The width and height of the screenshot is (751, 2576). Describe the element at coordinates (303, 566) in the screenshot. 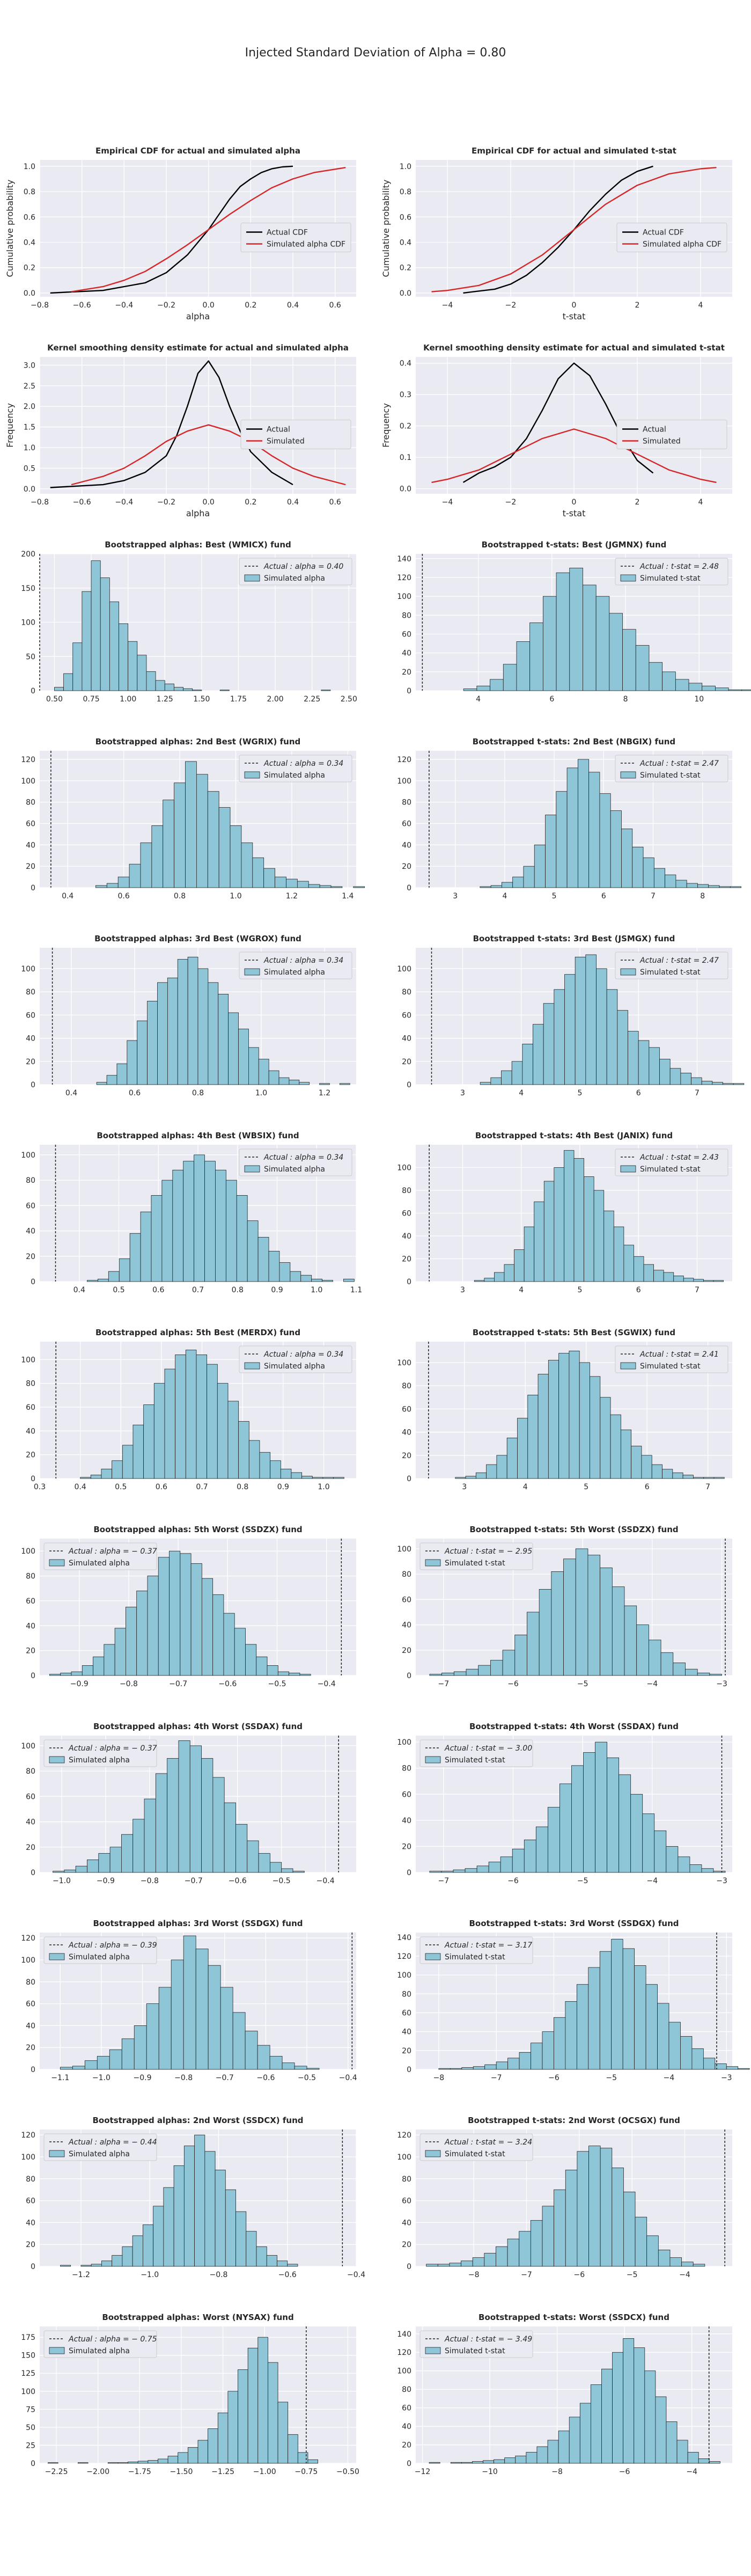

I see `legend-label-actual: Actual : alpha = 0.40` at that location.